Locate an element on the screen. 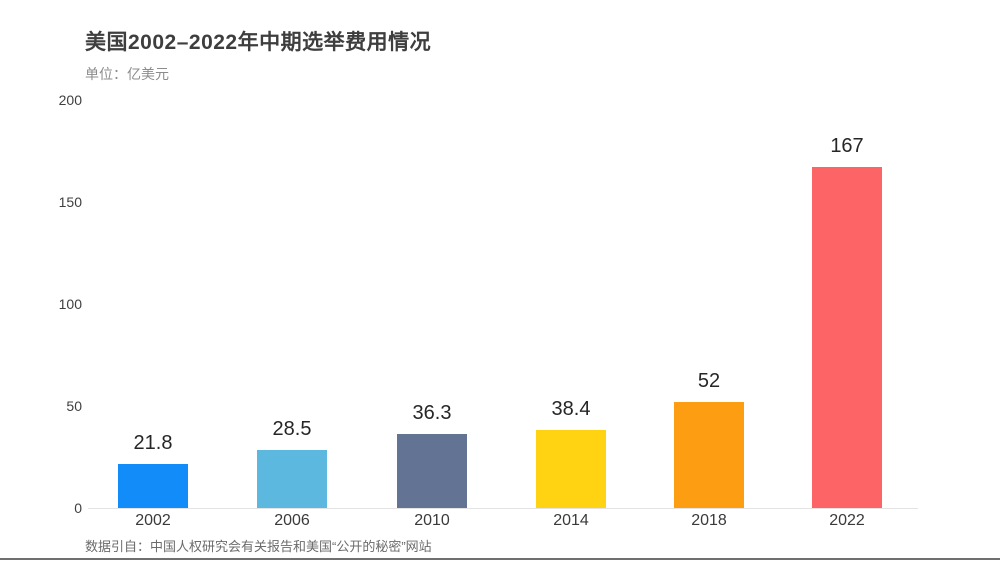 This screenshot has height=563, width=1000. y-axis-tick-label: 0 is located at coordinates (78, 508).